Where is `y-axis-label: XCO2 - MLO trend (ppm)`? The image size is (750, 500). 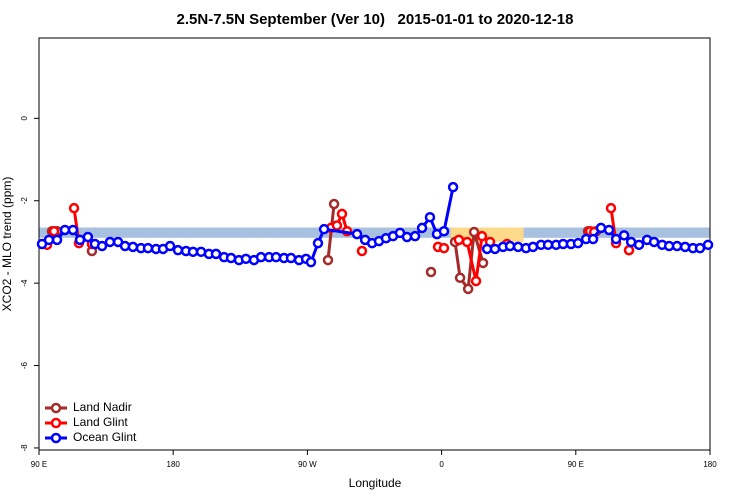 y-axis-label: XCO2 - MLO trend (ppm) is located at coordinates (7, 244).